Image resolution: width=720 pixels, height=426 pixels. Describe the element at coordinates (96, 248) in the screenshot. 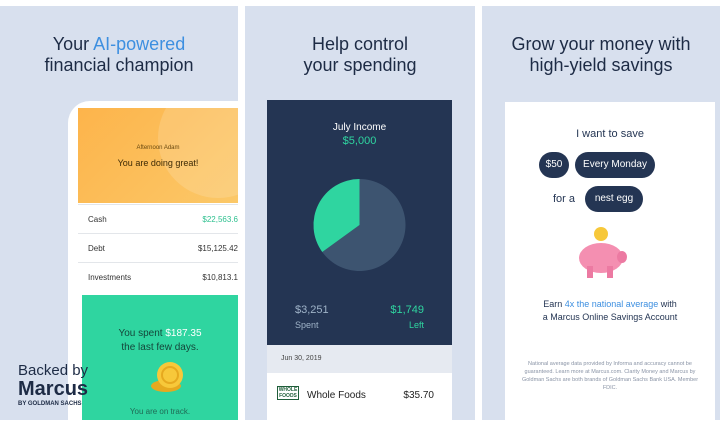

I see `account-name: Debt` at that location.